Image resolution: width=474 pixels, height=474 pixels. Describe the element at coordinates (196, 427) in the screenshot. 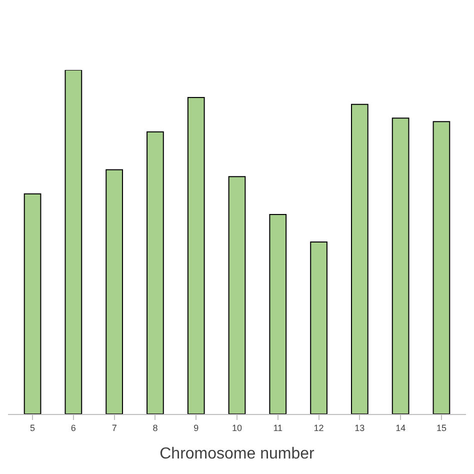

I see `x-tick-label: 9` at that location.